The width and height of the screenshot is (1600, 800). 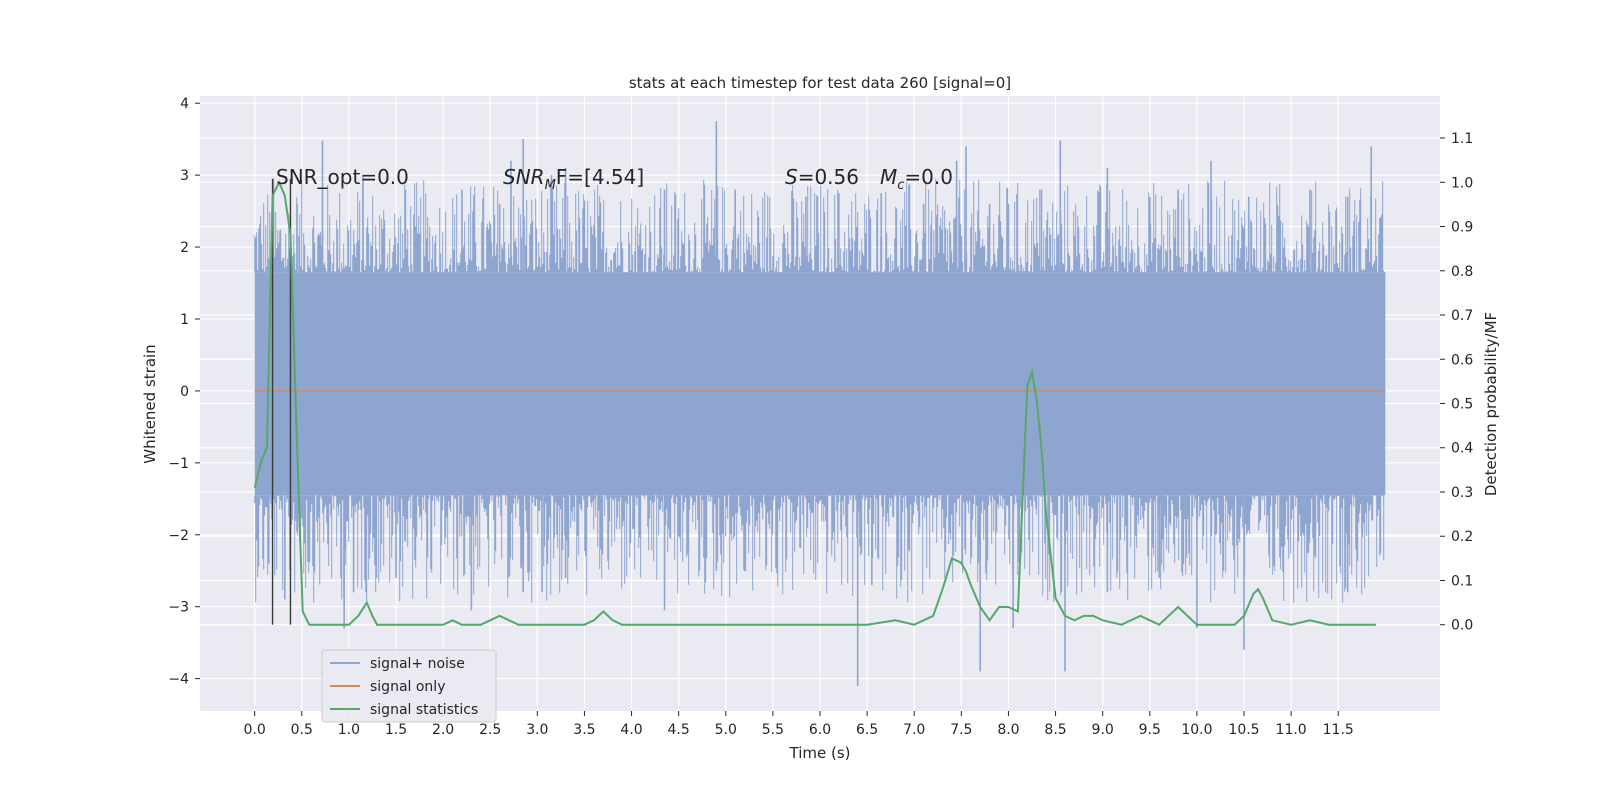 What do you see at coordinates (1462, 139) in the screenshot?
I see `y2-tick-label: 1.1` at bounding box center [1462, 139].